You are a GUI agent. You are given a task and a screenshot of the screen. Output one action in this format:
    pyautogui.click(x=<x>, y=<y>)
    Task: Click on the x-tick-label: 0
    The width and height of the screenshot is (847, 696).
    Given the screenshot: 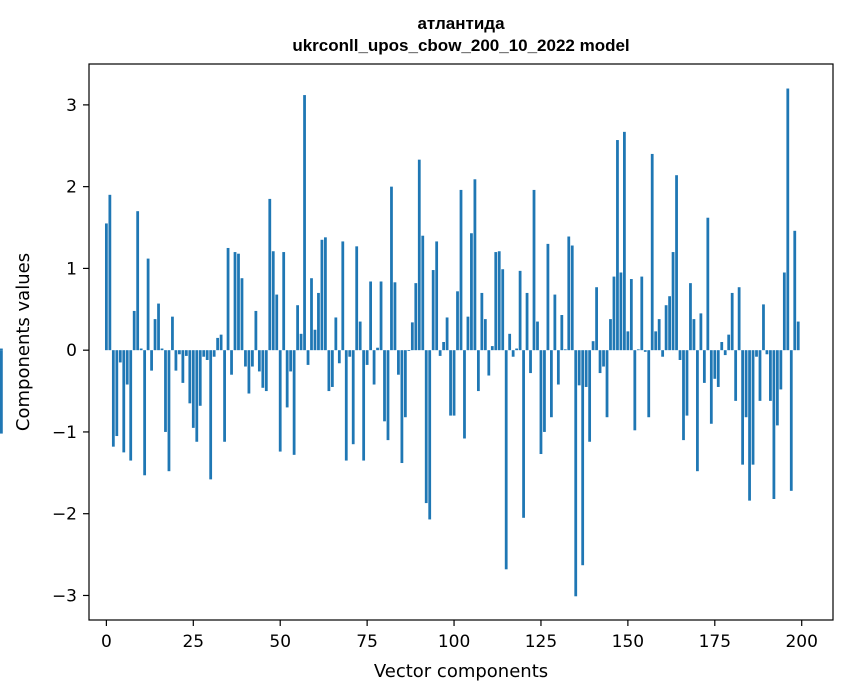 What is the action you would take?
    pyautogui.click(x=106, y=642)
    